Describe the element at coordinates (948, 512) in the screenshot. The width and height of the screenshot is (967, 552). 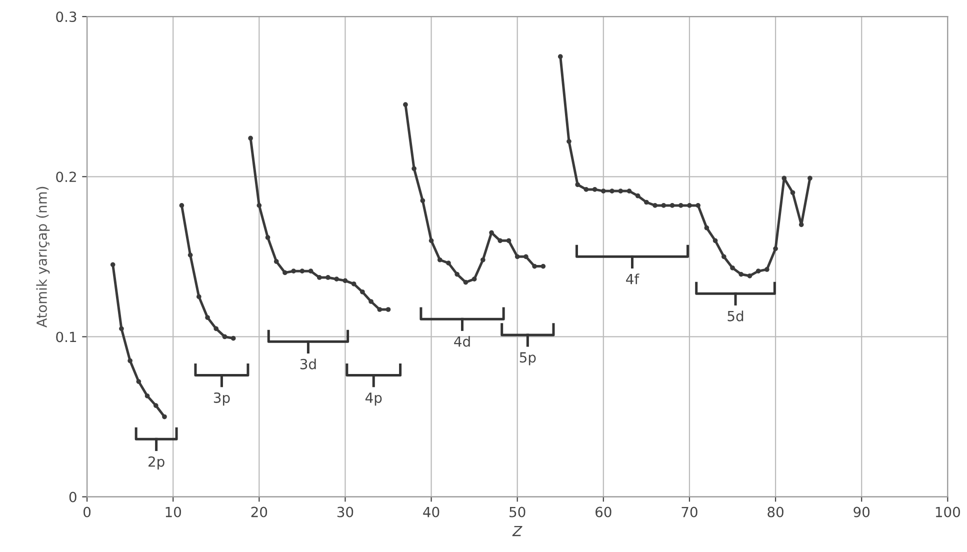
I see `x-tick-label: 100` at that location.